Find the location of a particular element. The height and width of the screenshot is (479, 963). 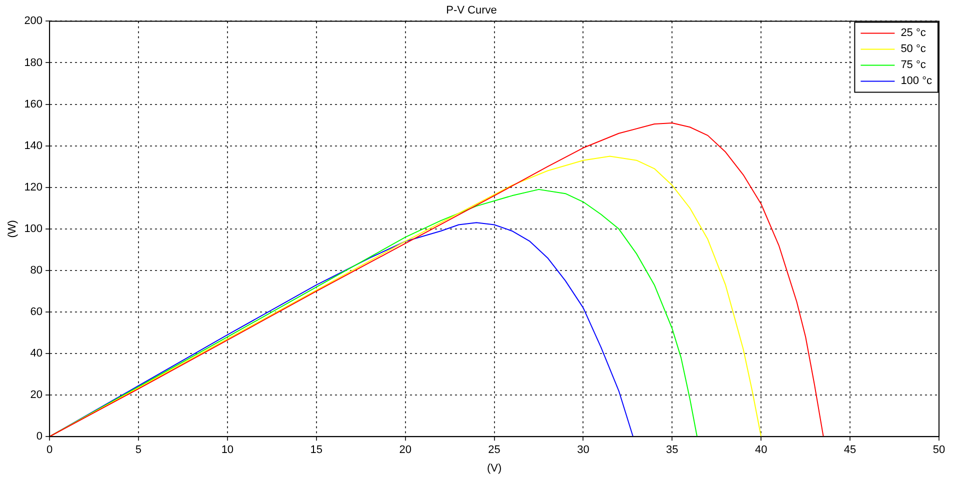

x-tick-label: 35 is located at coordinates (672, 450).